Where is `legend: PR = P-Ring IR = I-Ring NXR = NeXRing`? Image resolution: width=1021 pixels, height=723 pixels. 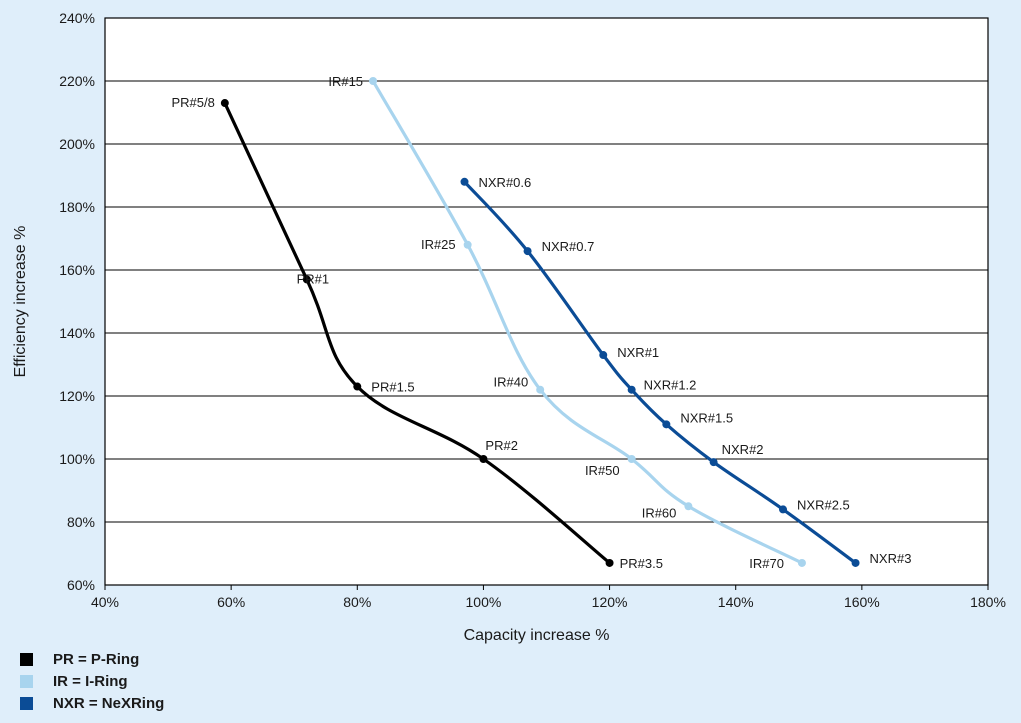
legend: PR = P-Ring IR = I-Ring NXR = NeXRing is located at coordinates (92, 681).